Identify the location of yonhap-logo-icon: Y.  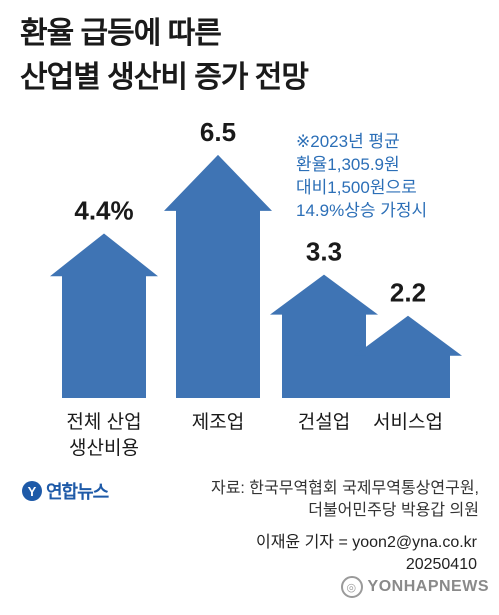
(32, 491).